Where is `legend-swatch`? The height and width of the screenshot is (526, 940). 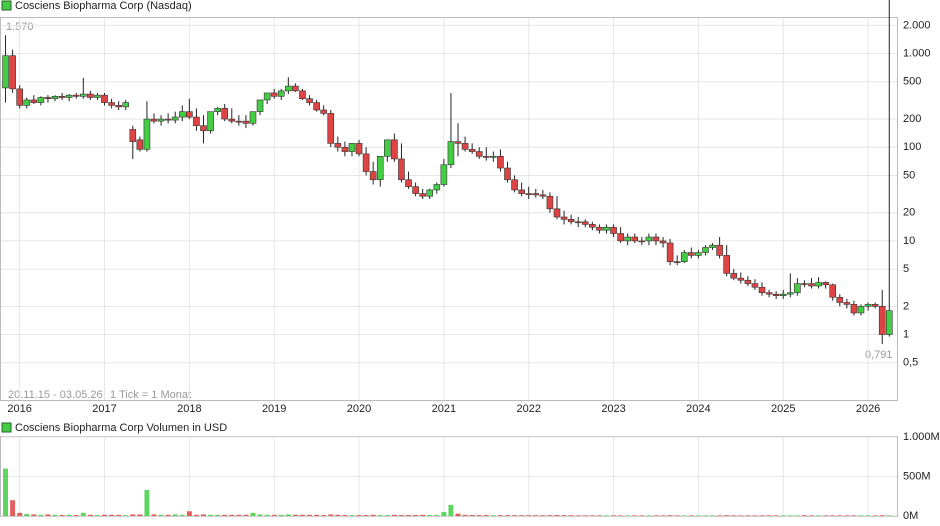
legend-swatch is located at coordinates (6, 5).